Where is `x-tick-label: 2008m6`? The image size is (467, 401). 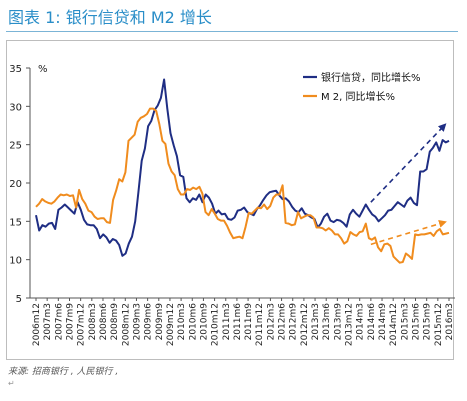 x-tick-label: 2008m6 is located at coordinates (104, 322).